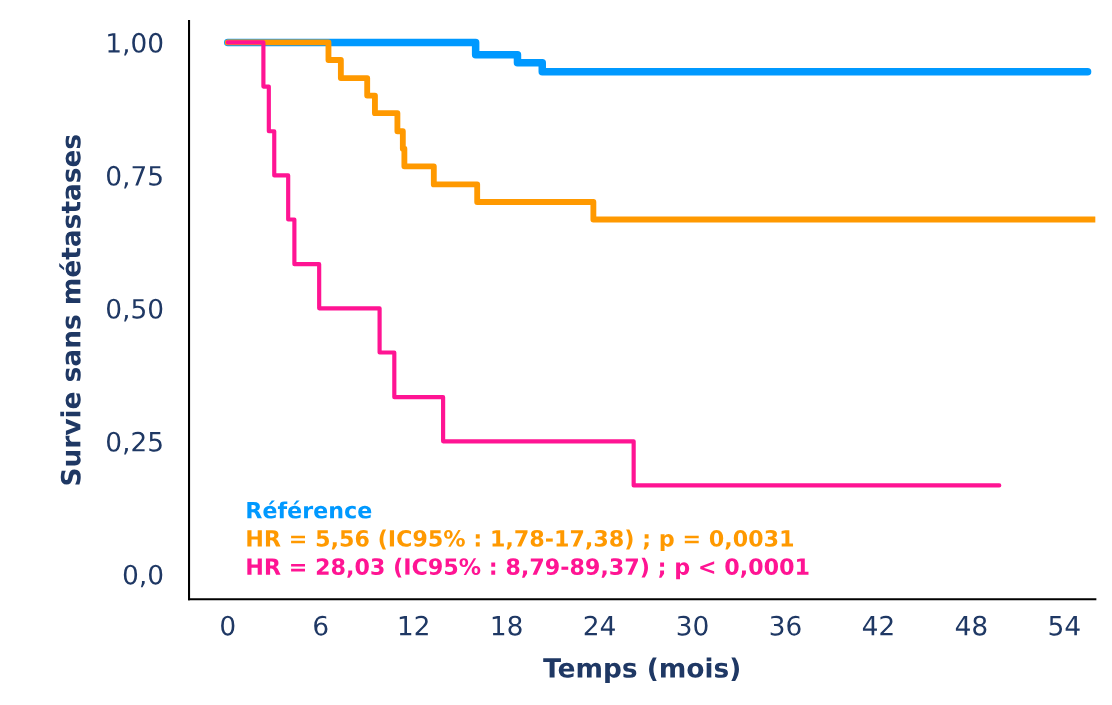  I want to click on x-tick-label: 54, so click(1064, 626).